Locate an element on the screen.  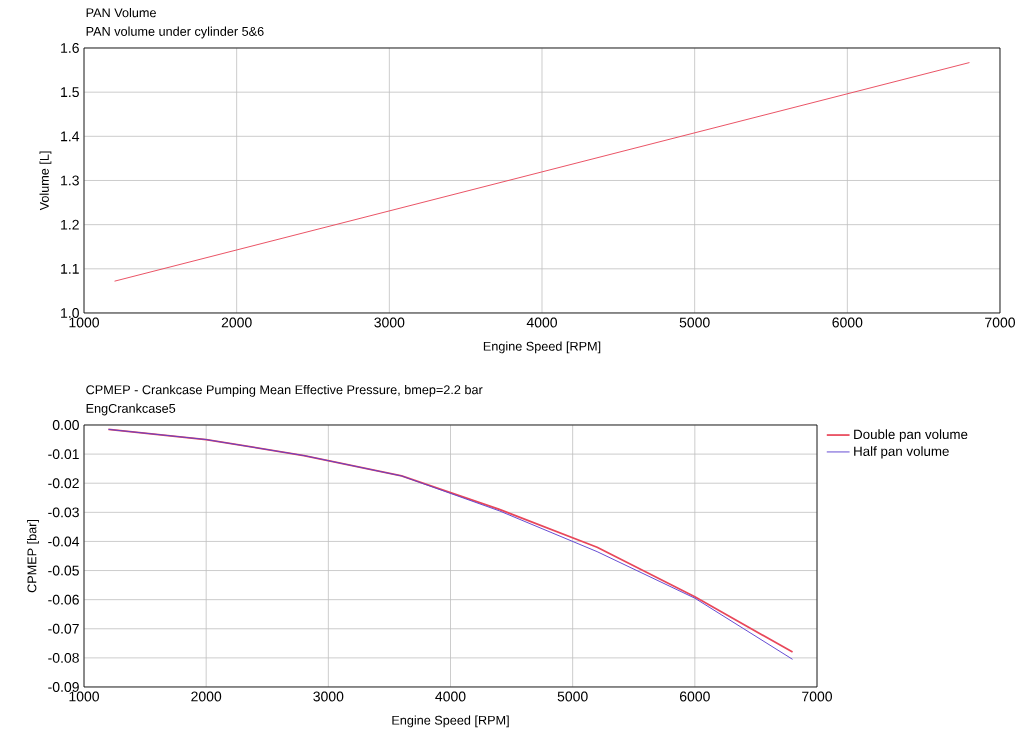
y-tick-label: 1.1 is located at coordinates (70, 269).